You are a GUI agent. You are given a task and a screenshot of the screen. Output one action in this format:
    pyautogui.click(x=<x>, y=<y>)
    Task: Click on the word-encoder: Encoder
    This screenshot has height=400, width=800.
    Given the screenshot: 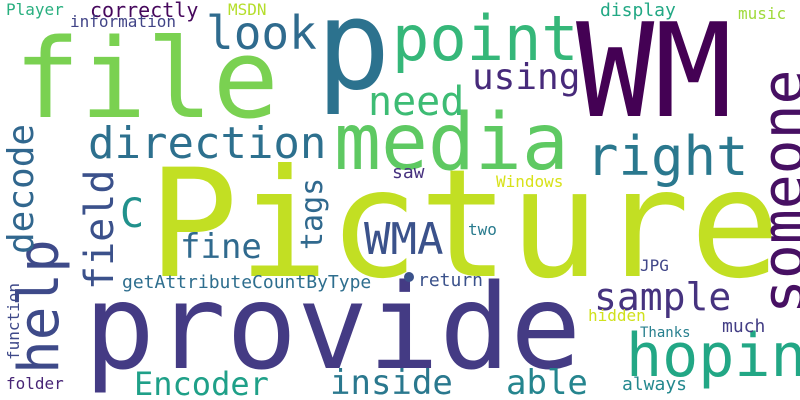 What is the action you would take?
    pyautogui.click(x=201, y=382)
    